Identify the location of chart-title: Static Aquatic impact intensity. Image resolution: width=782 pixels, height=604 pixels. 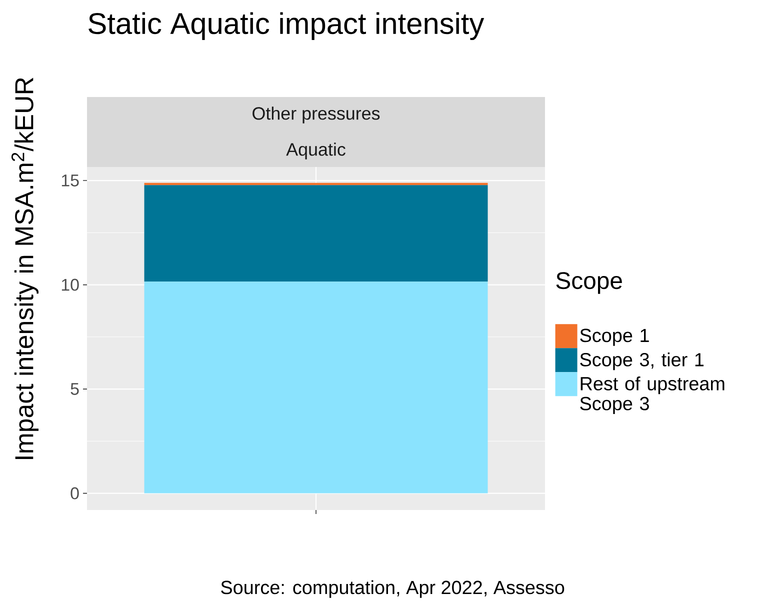
(286, 26).